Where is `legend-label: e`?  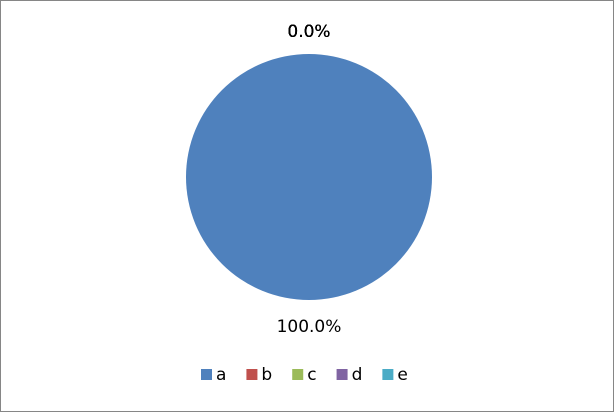
legend-label: e is located at coordinates (402, 375).